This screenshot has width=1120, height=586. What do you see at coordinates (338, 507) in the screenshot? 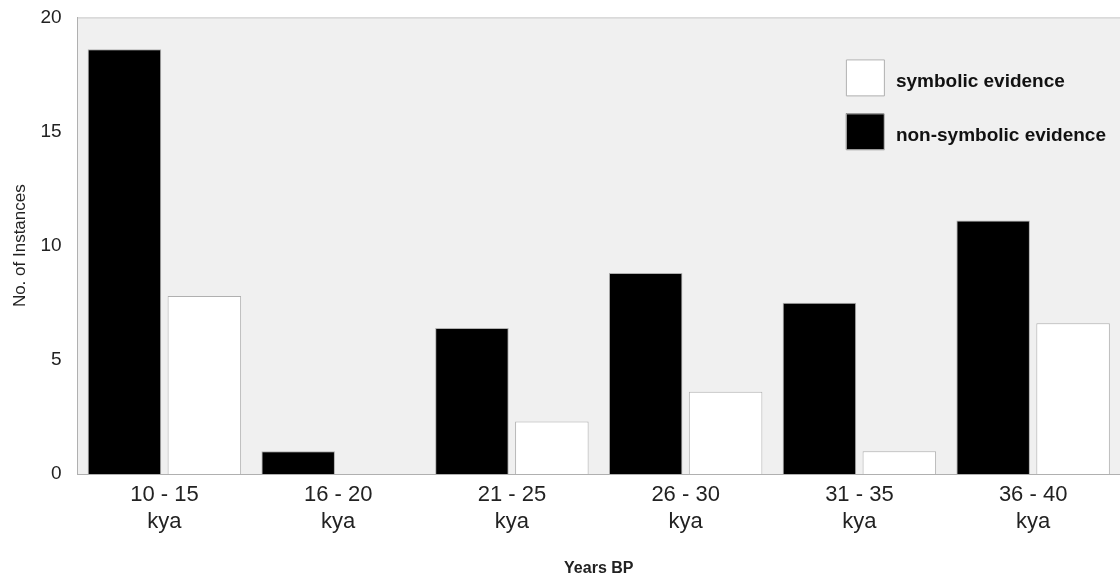
I see `x-tick-label: 16 - 20 kya` at bounding box center [338, 507].